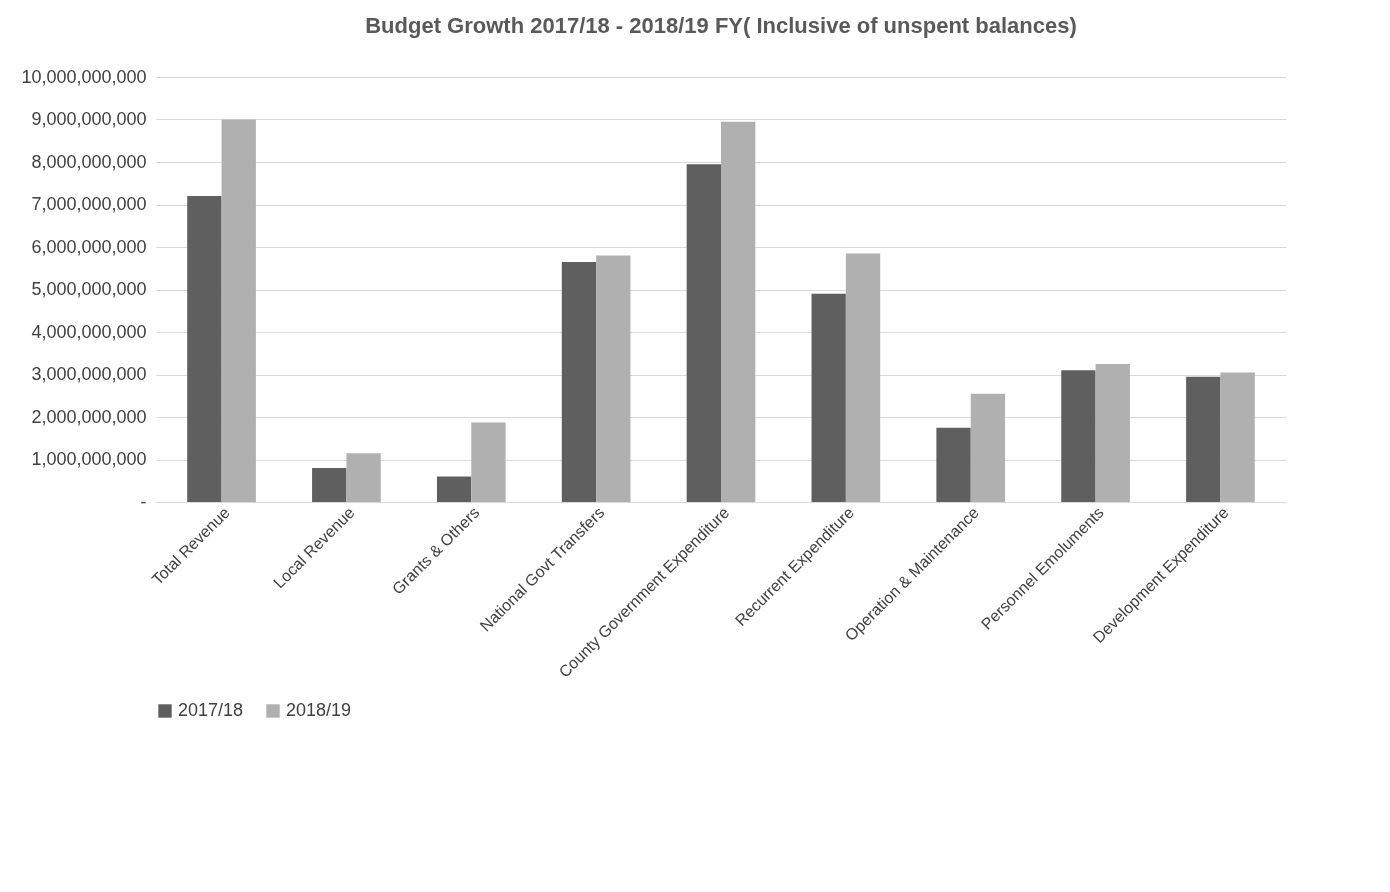 The height and width of the screenshot is (892, 1390). I want to click on legend-label: 2017/18, so click(211, 710).